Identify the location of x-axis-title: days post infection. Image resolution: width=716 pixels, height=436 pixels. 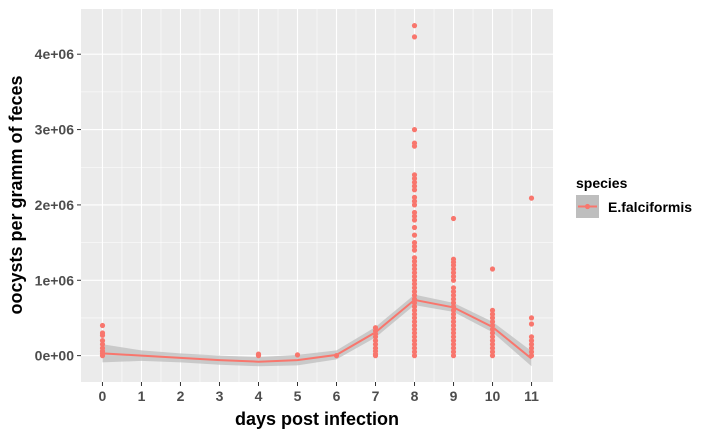
(317, 419).